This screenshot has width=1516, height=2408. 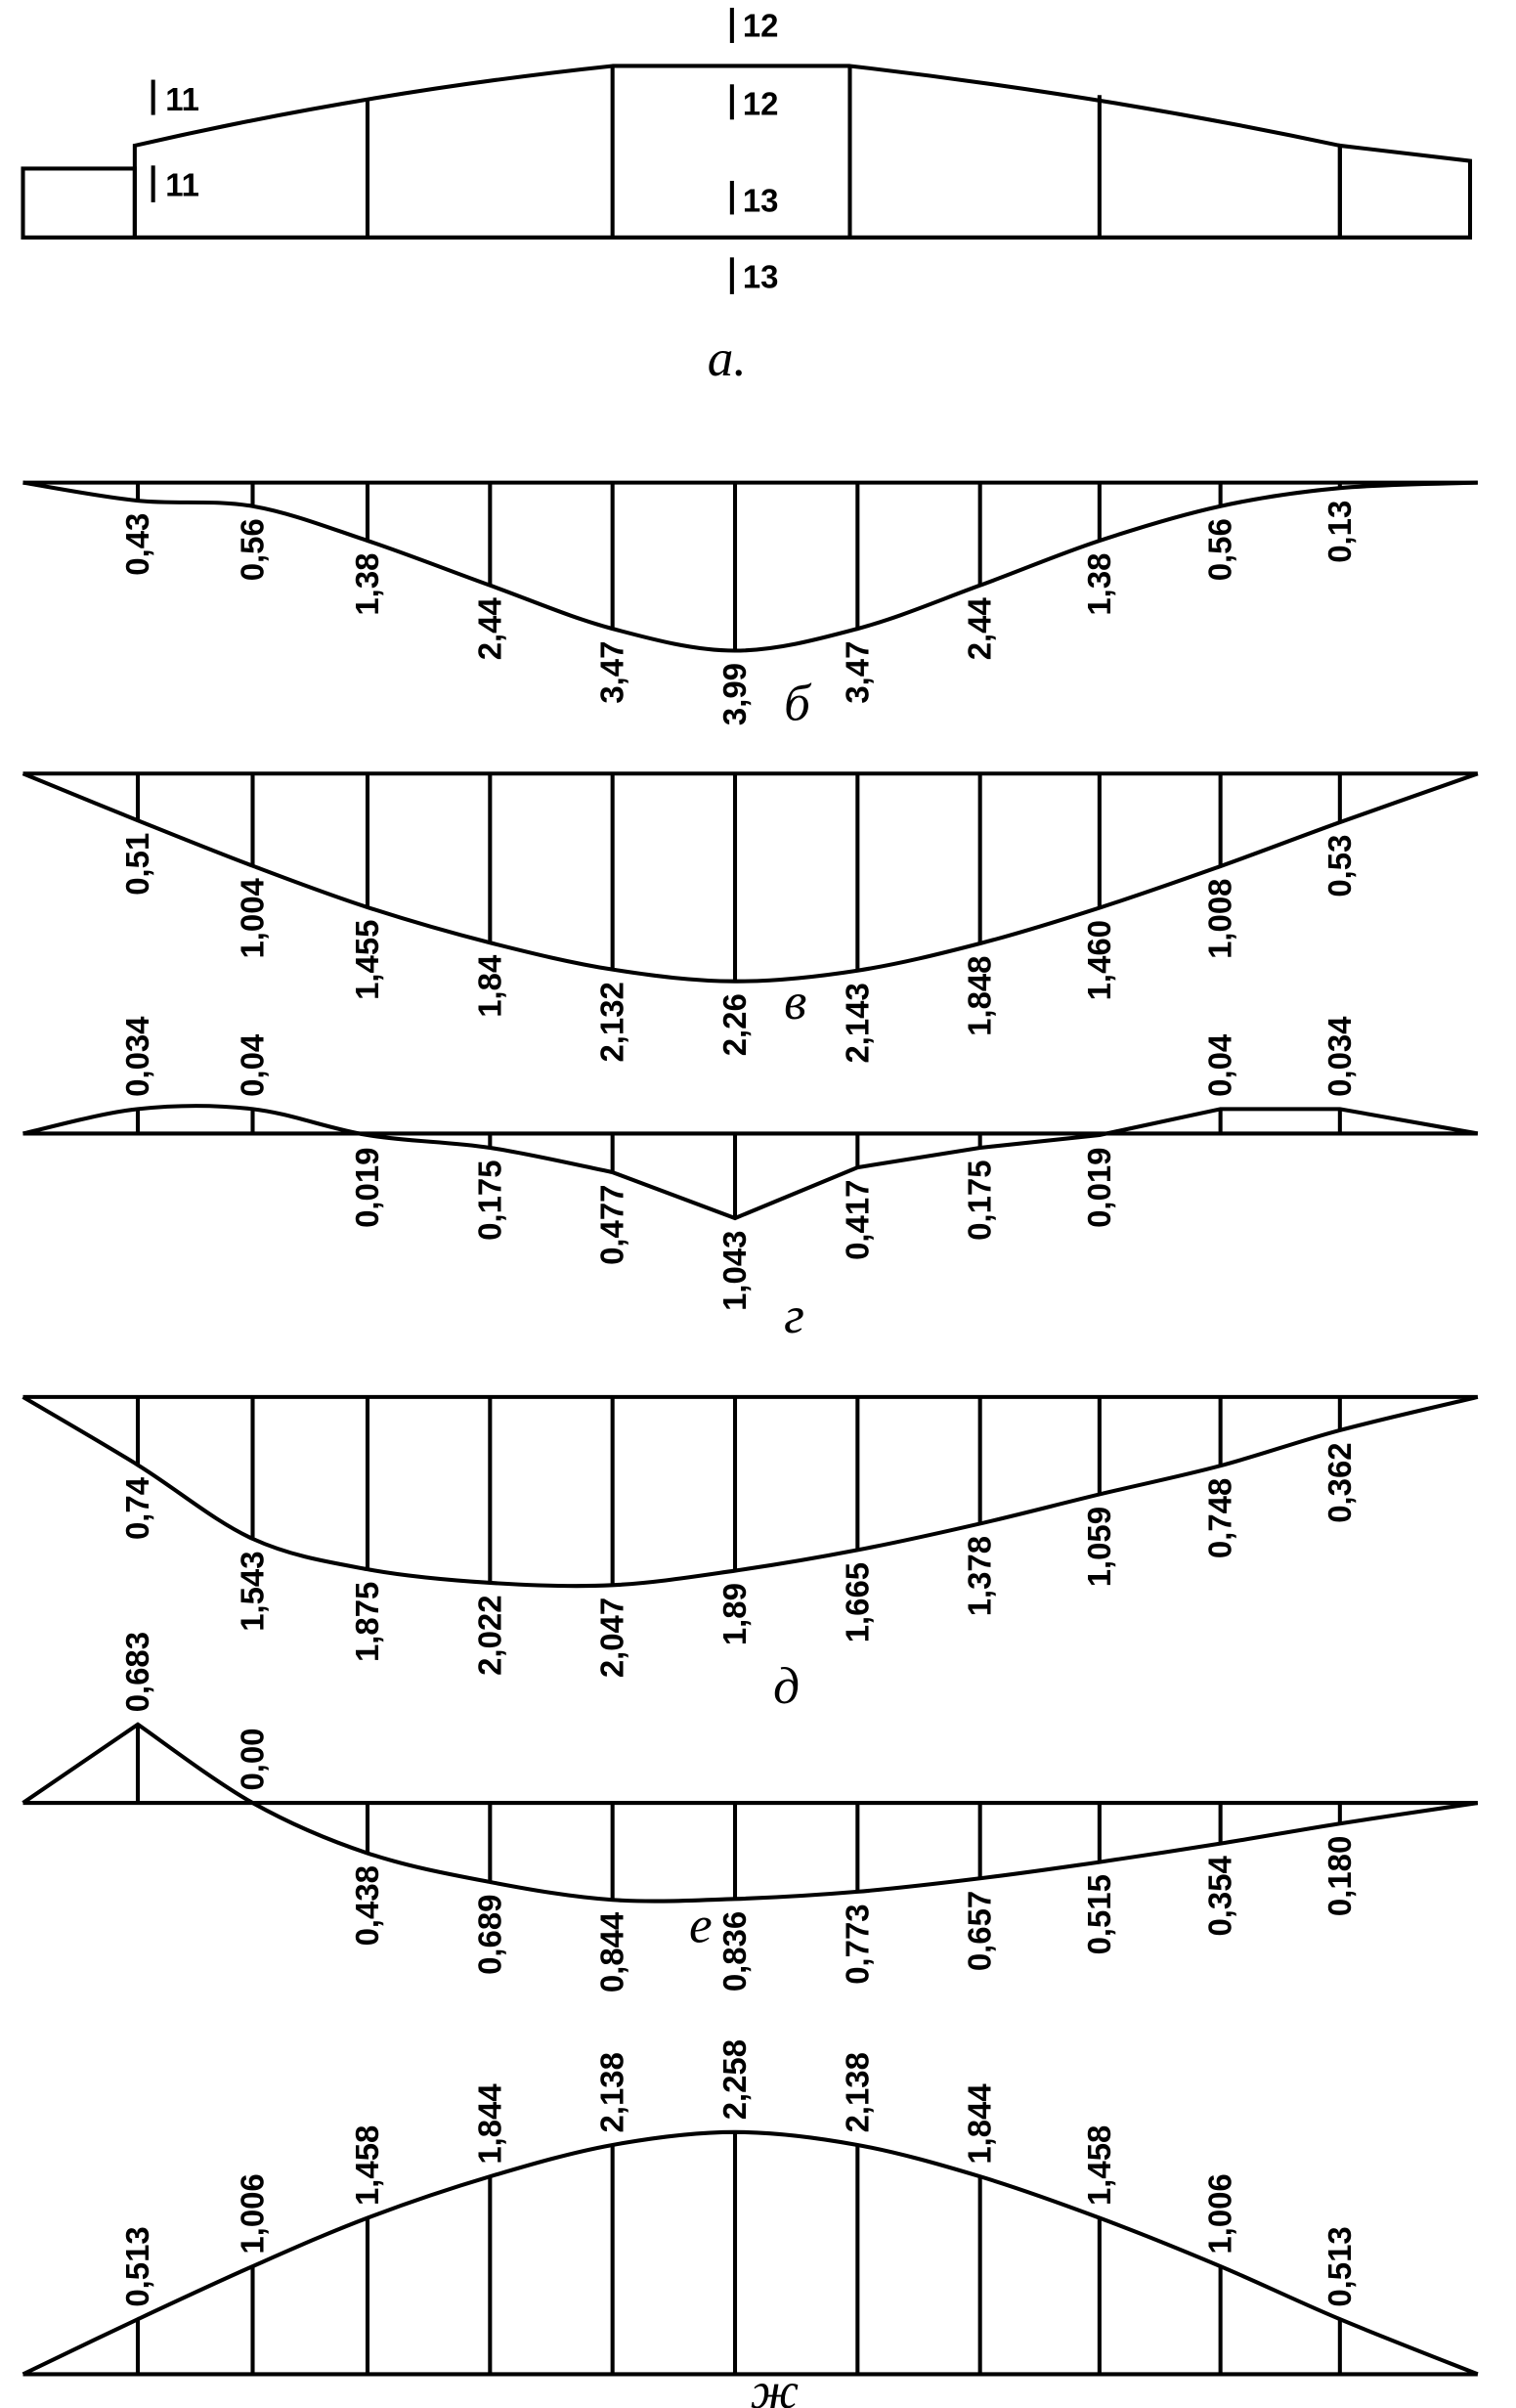 What do you see at coordinates (252, 917) in the screenshot?
I see `value-label: 1,004` at bounding box center [252, 917].